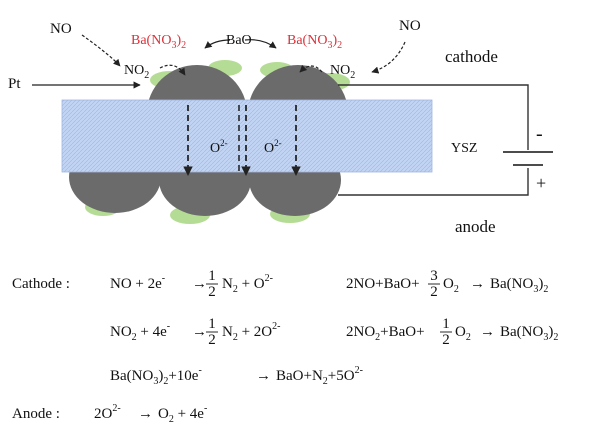 This screenshot has width=607, height=433. I want to click on svg-text: 3, so click(434, 276).